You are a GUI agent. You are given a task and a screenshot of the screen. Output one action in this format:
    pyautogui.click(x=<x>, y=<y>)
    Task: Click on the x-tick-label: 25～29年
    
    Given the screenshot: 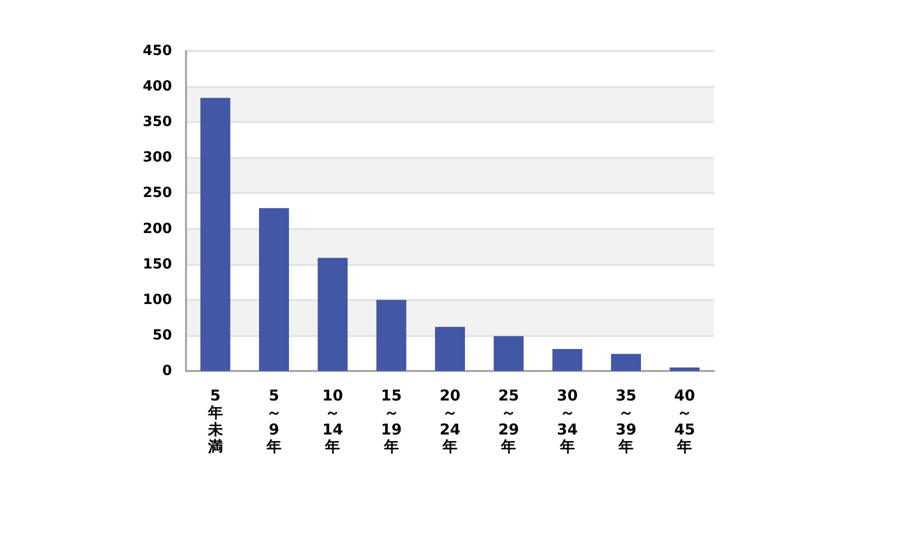 What is the action you would take?
    pyautogui.click(x=509, y=421)
    